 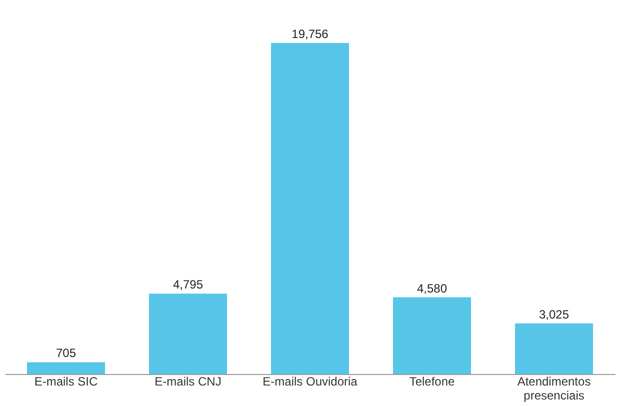 What do you see at coordinates (310, 34) in the screenshot?
I see `data-label: 19,756` at bounding box center [310, 34].